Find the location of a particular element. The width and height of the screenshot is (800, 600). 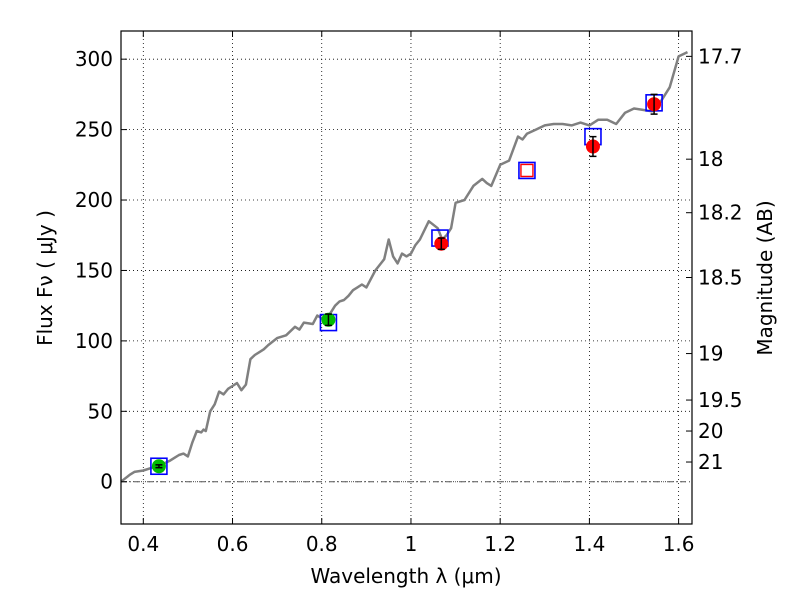

open-square-marker is located at coordinates (527, 170).